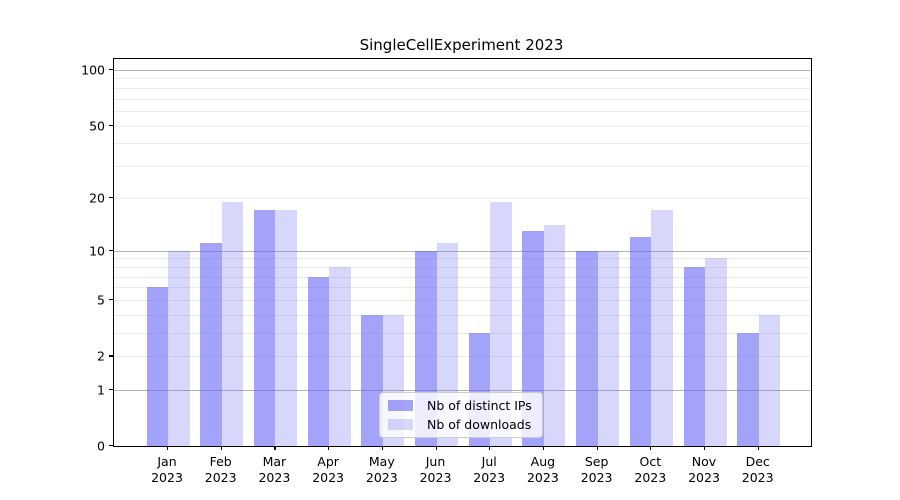 The width and height of the screenshot is (900, 500). What do you see at coordinates (167, 469) in the screenshot?
I see `x-tick-label-jan: Jan 2023` at bounding box center [167, 469].